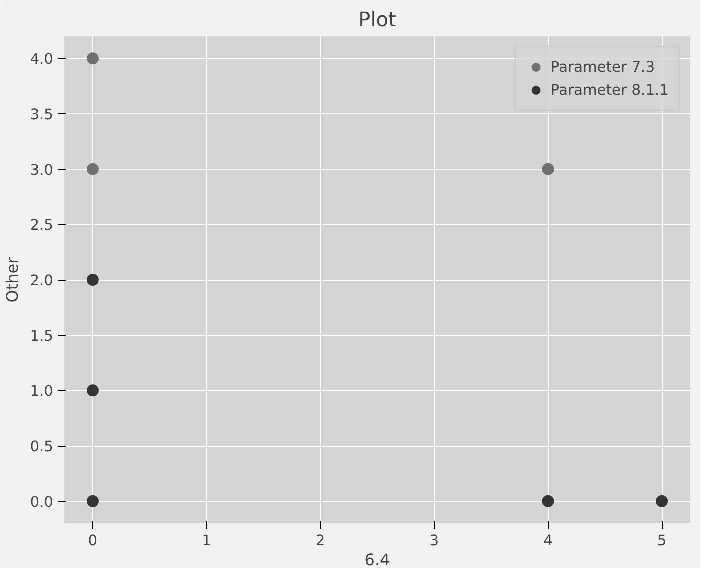 Image resolution: width=703 pixels, height=571 pixels. What do you see at coordinates (662, 541) in the screenshot?
I see `x-tick-label: 5` at bounding box center [662, 541].